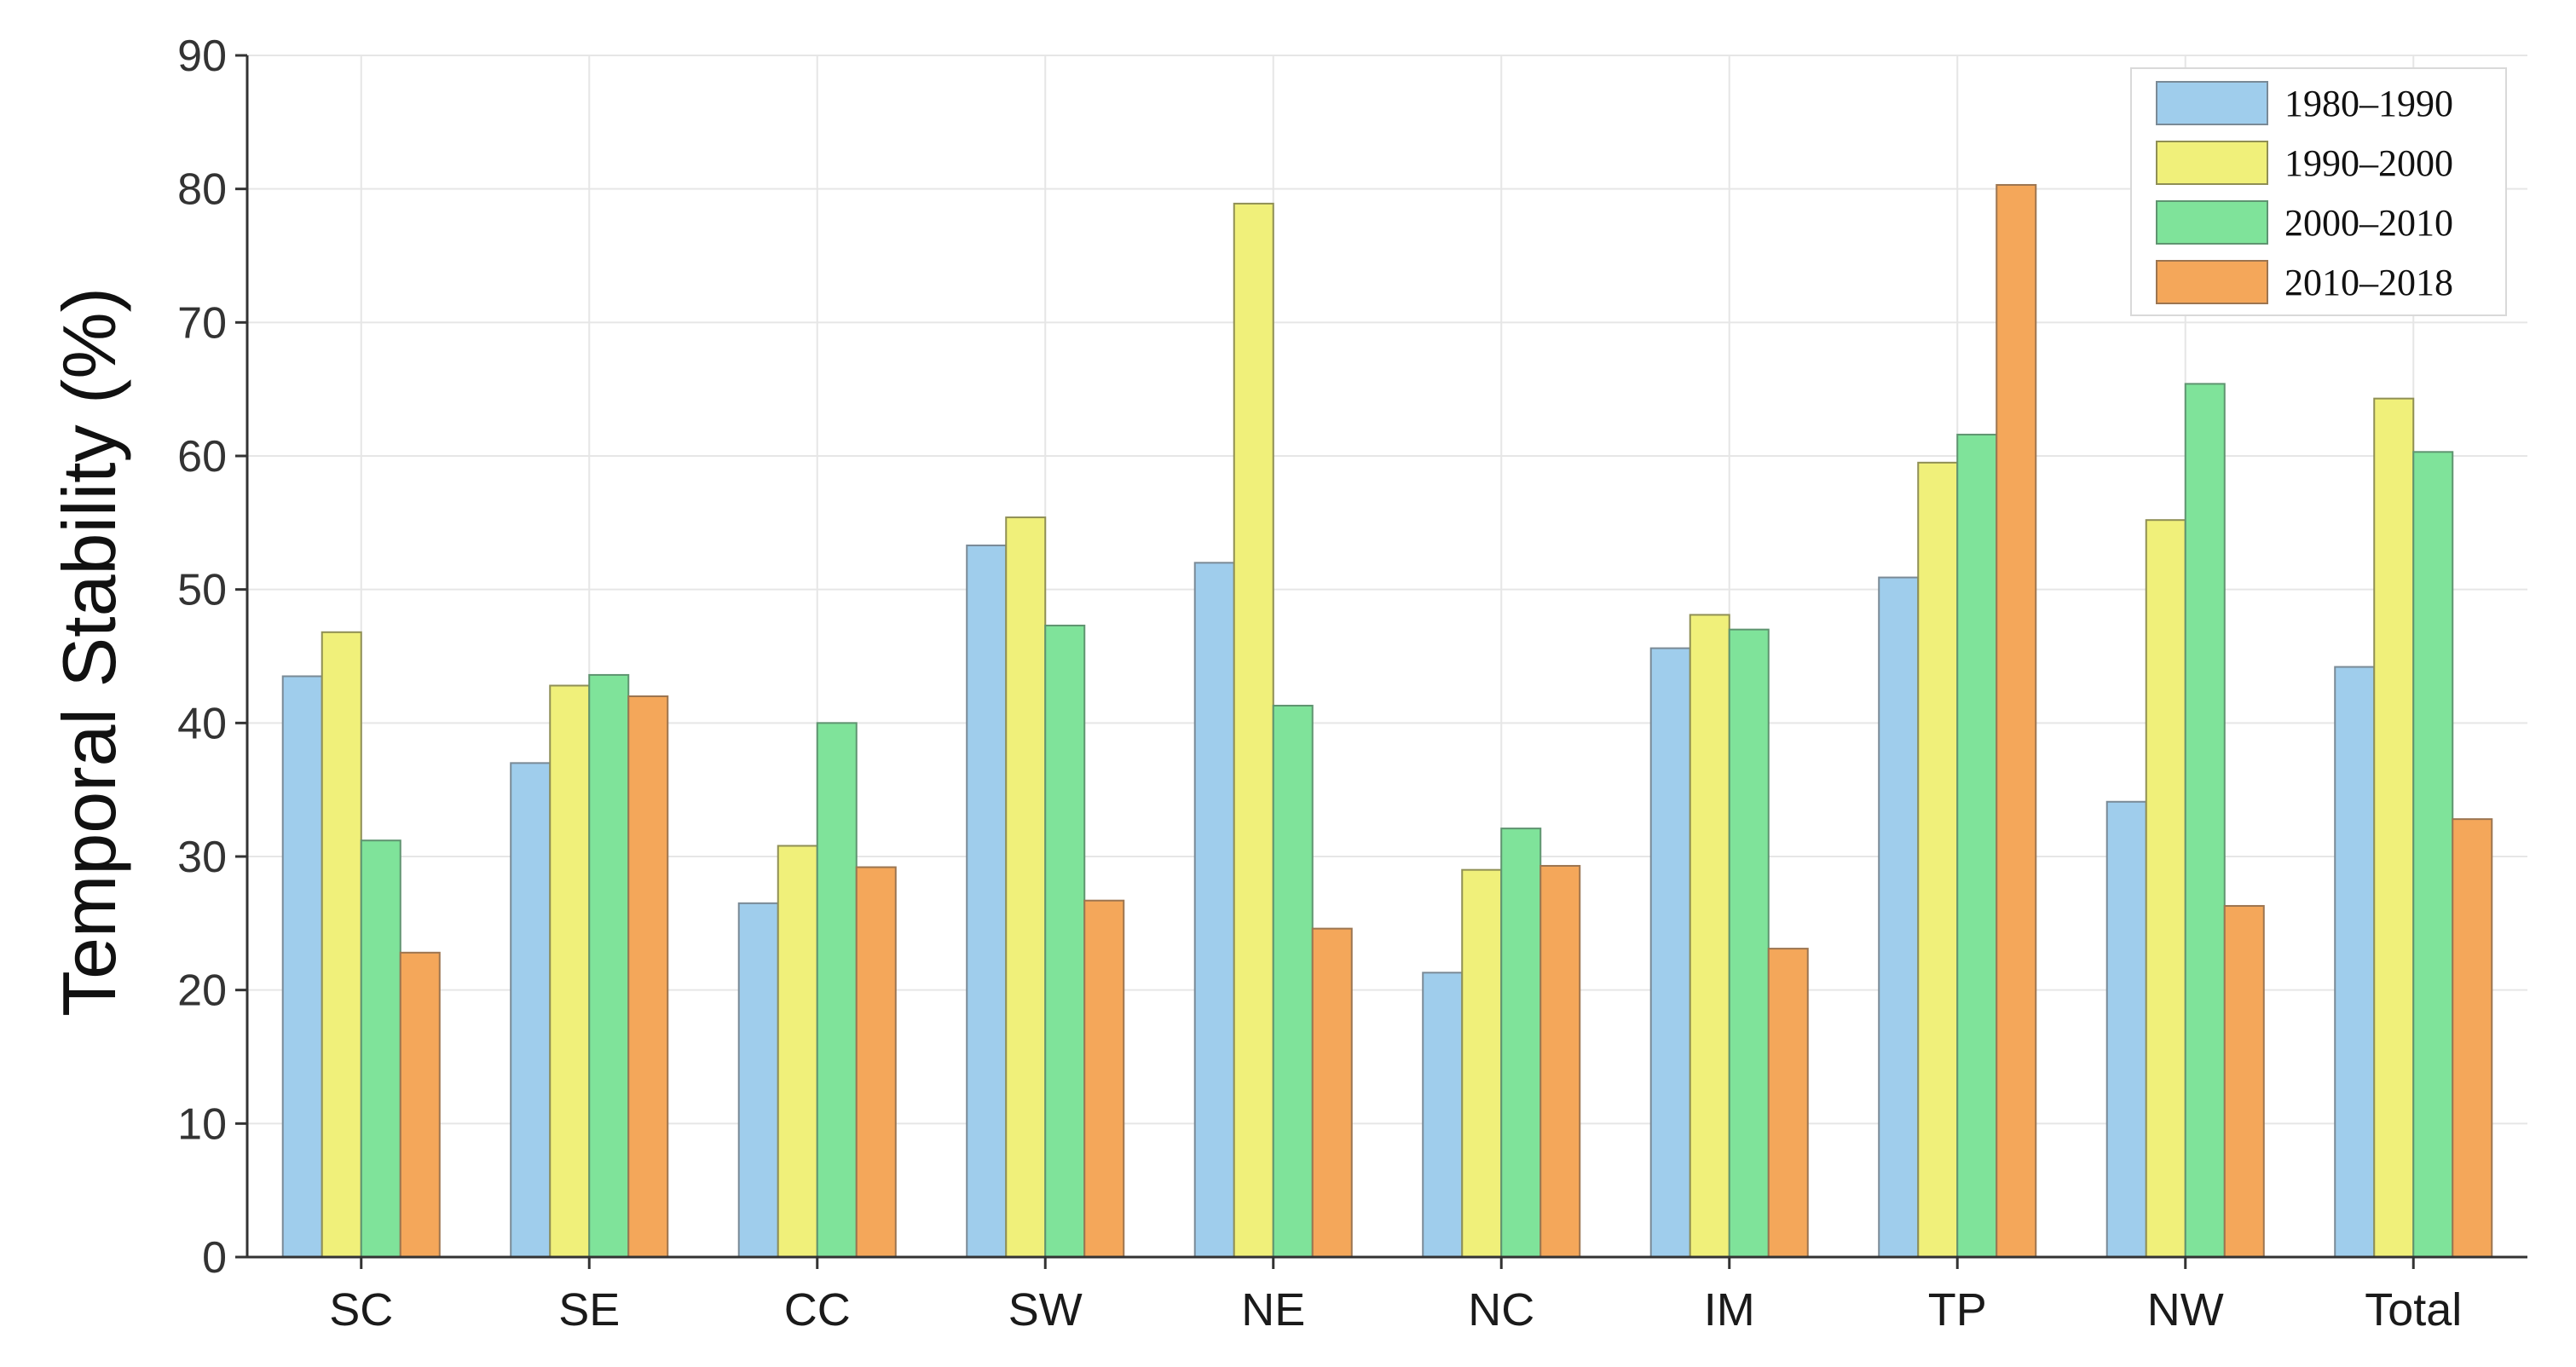  Describe the element at coordinates (1501, 1309) in the screenshot. I see `x-category-label: NC` at that location.